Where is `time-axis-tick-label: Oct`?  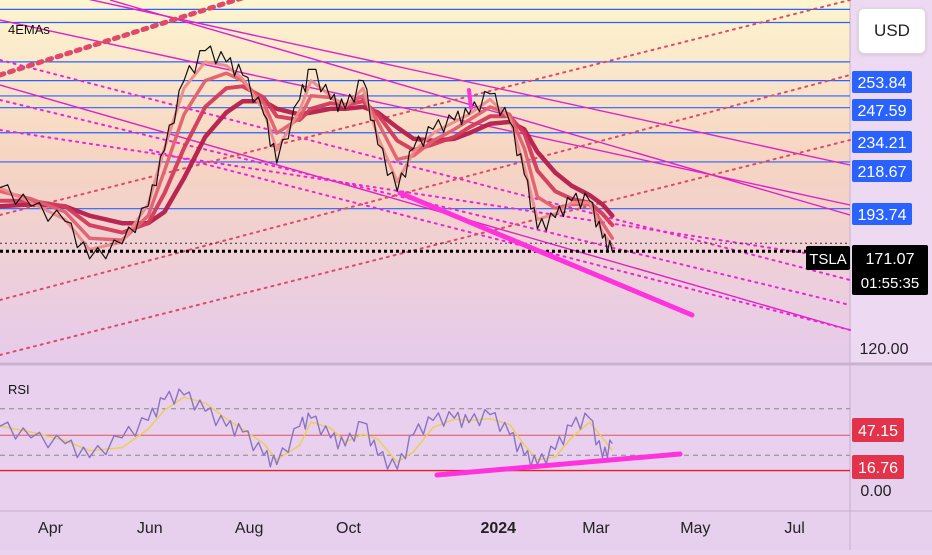
time-axis-tick-label: Oct is located at coordinates (348, 528).